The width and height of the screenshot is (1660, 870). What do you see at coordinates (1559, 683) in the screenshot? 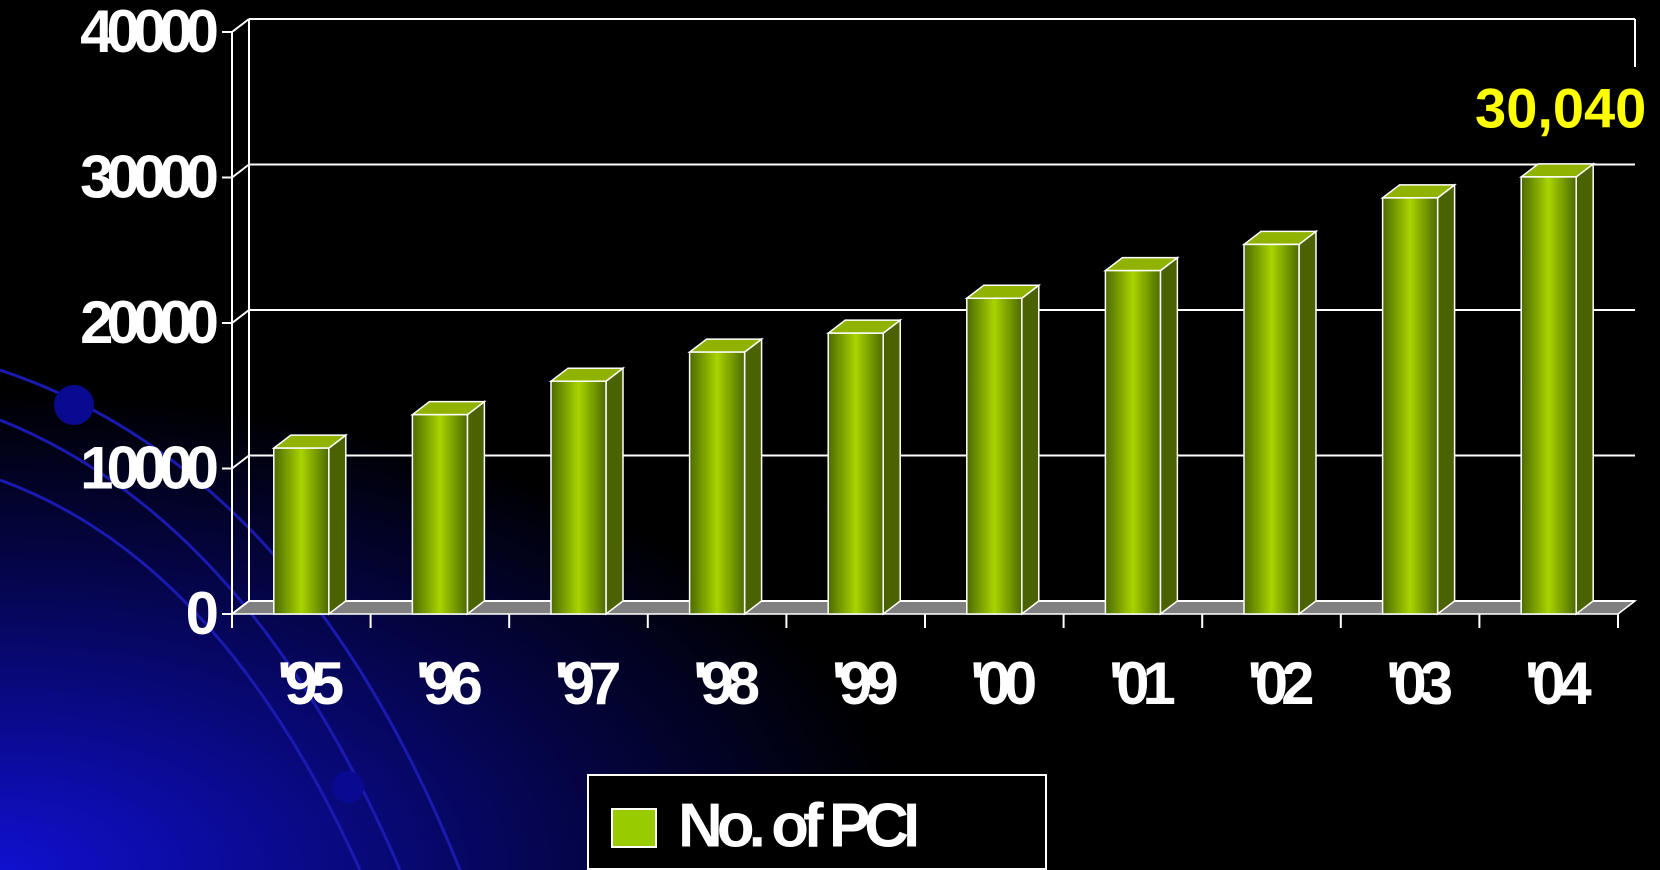
I see `x-tick-label: '04` at bounding box center [1559, 683].